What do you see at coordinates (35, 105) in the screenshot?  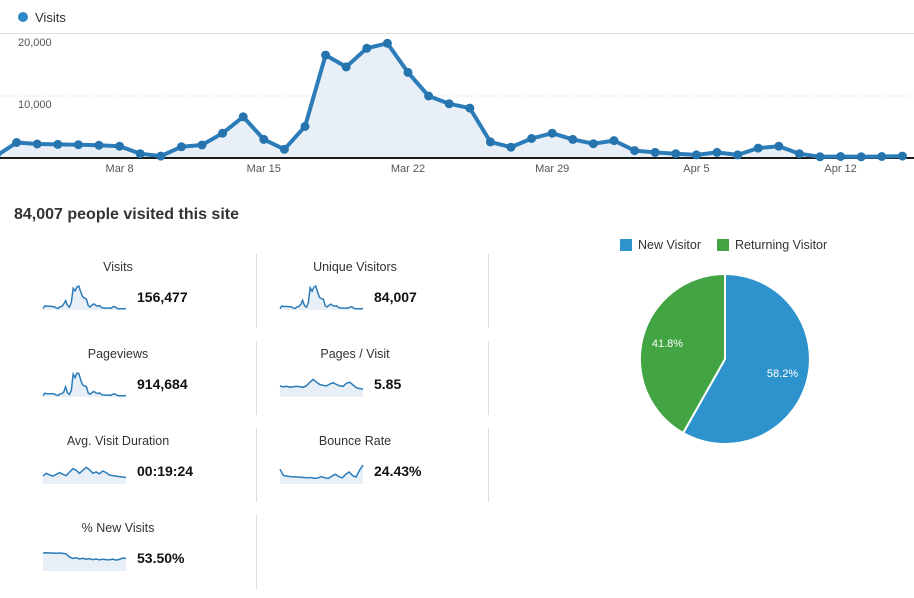 I see `y-axis-tick-10000: 10,000` at bounding box center [35, 105].